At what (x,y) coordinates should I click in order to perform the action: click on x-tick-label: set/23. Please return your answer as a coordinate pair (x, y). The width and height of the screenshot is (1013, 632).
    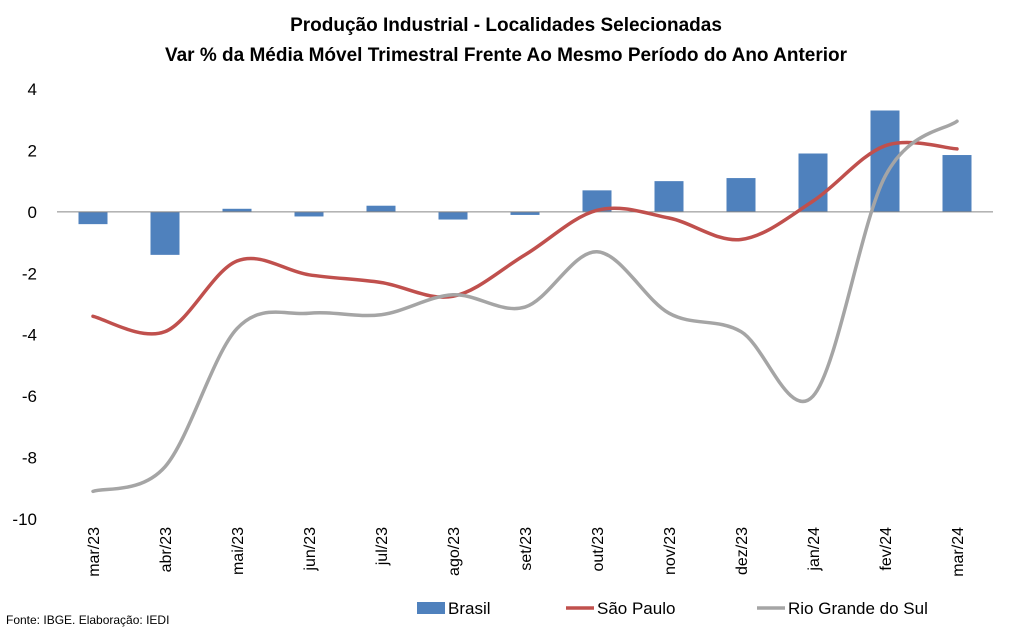
    Looking at the image, I should click on (526, 549).